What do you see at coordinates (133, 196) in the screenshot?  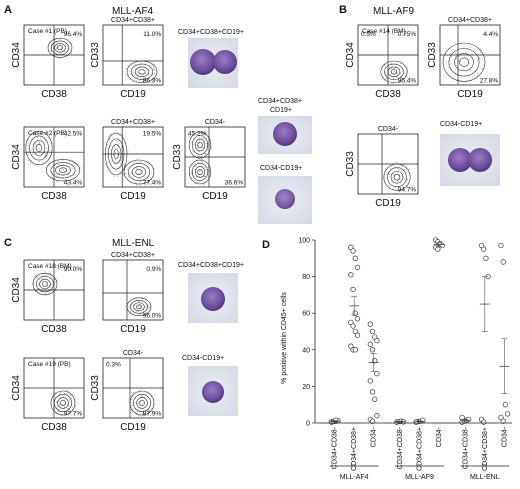 I see `x-axis-label: CD19` at bounding box center [133, 196].